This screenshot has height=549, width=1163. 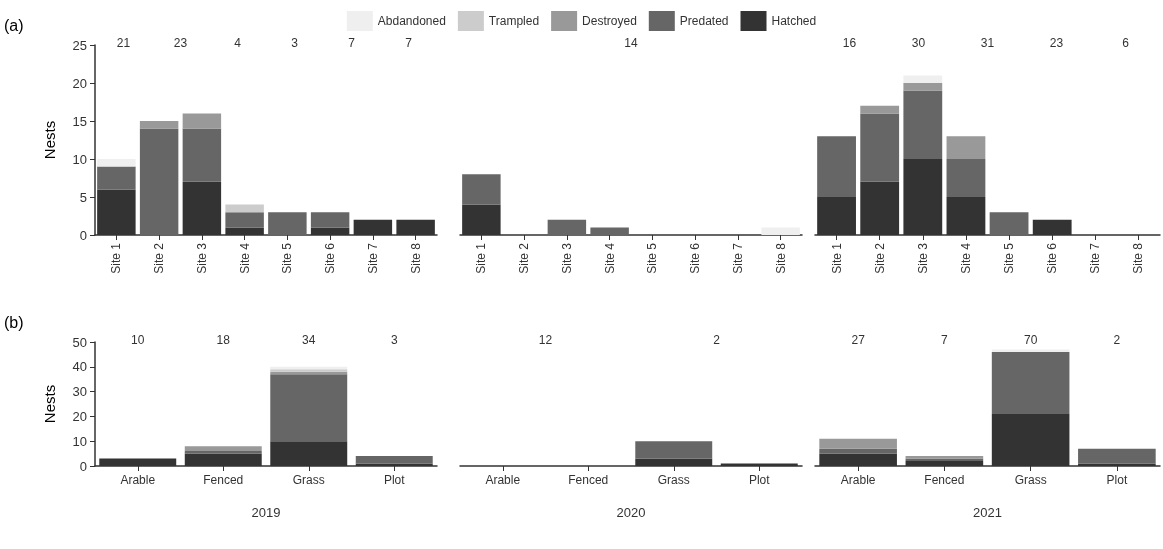 I want to click on annotation: 21, so click(x=123, y=43).